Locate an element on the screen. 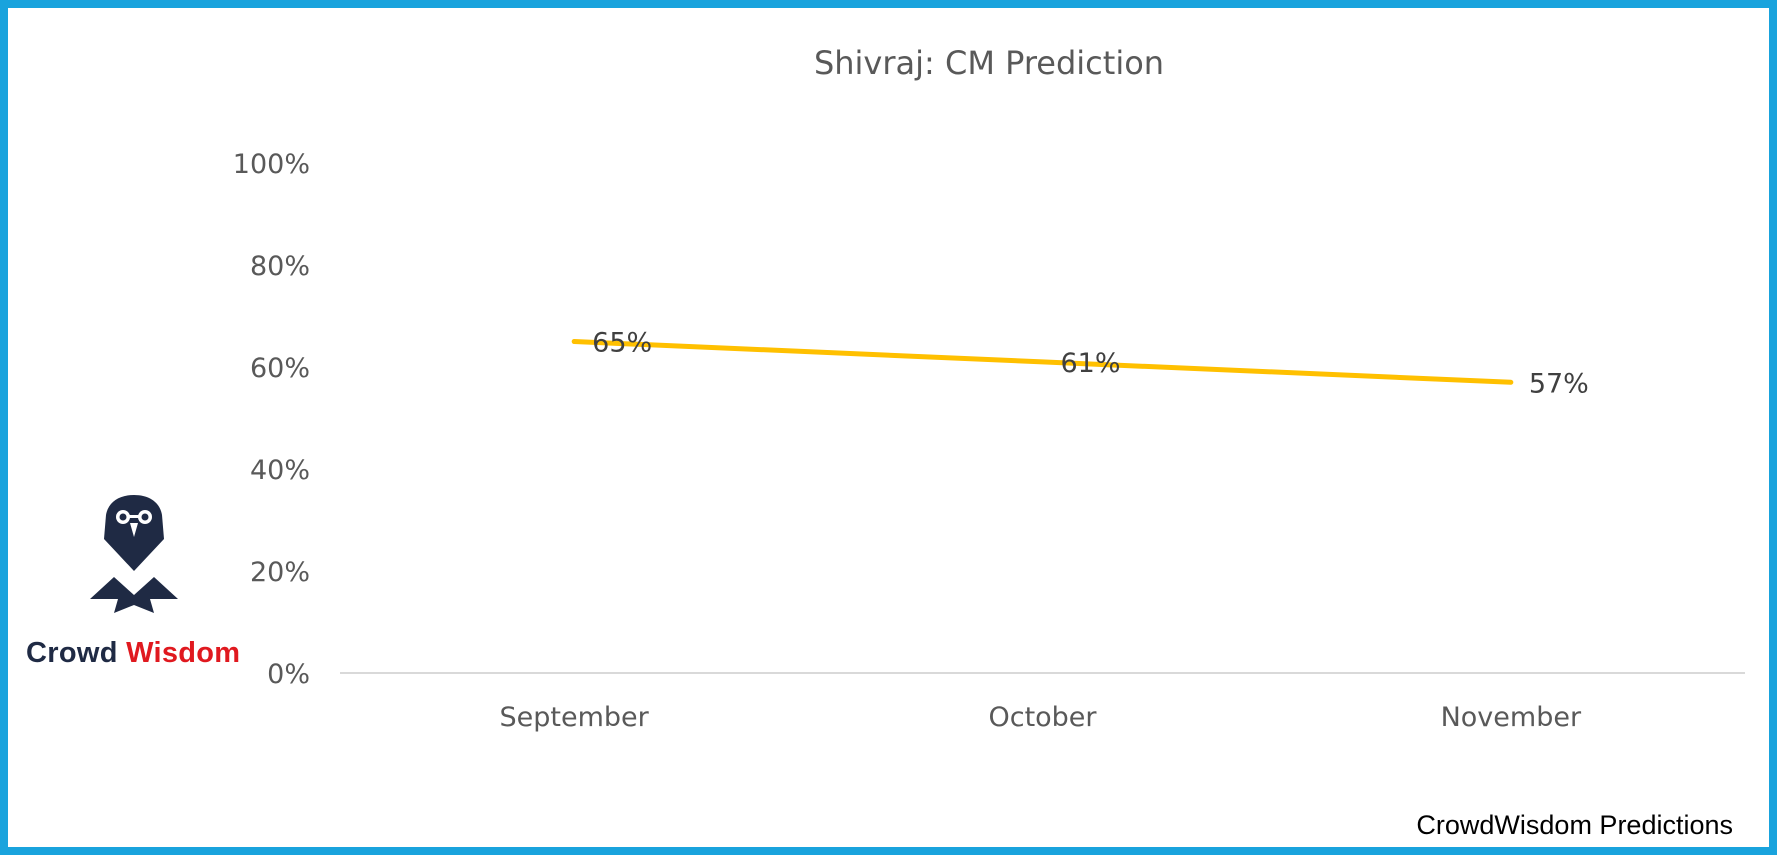  series-layer is located at coordinates (1042, 362).